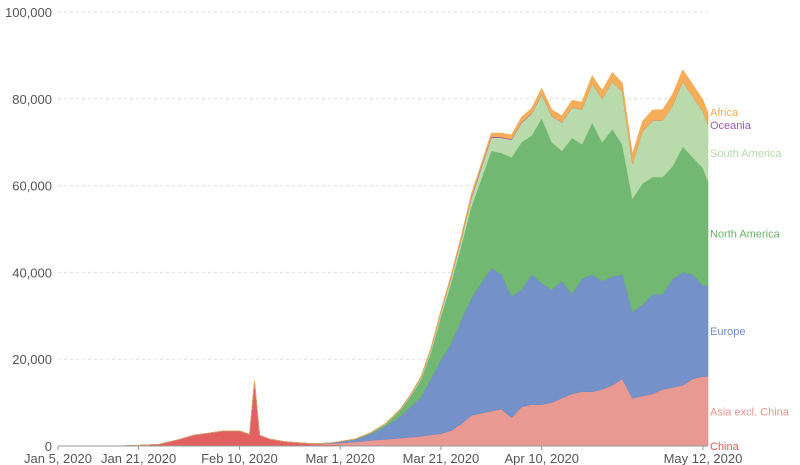  What do you see at coordinates (745, 234) in the screenshot?
I see `series-label-north-america: North America` at bounding box center [745, 234].